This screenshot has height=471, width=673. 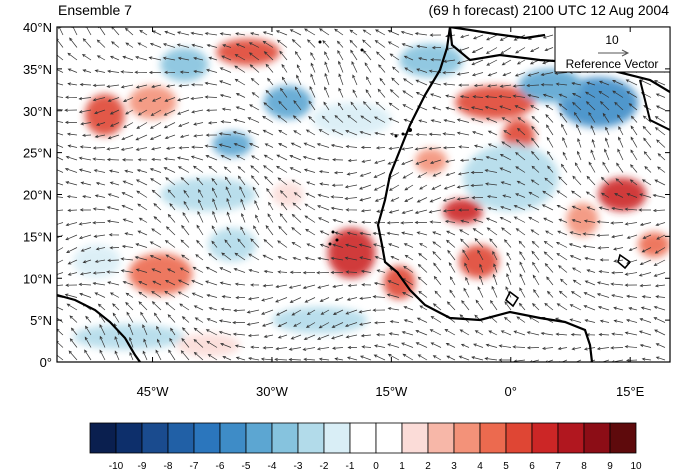 I want to click on colorbar: -10 -9 -8 -7 -6 -5 -4 -3 -2 -1 0 1 2 3 4 5 6 7 8 9 10, so click(x=365, y=446).